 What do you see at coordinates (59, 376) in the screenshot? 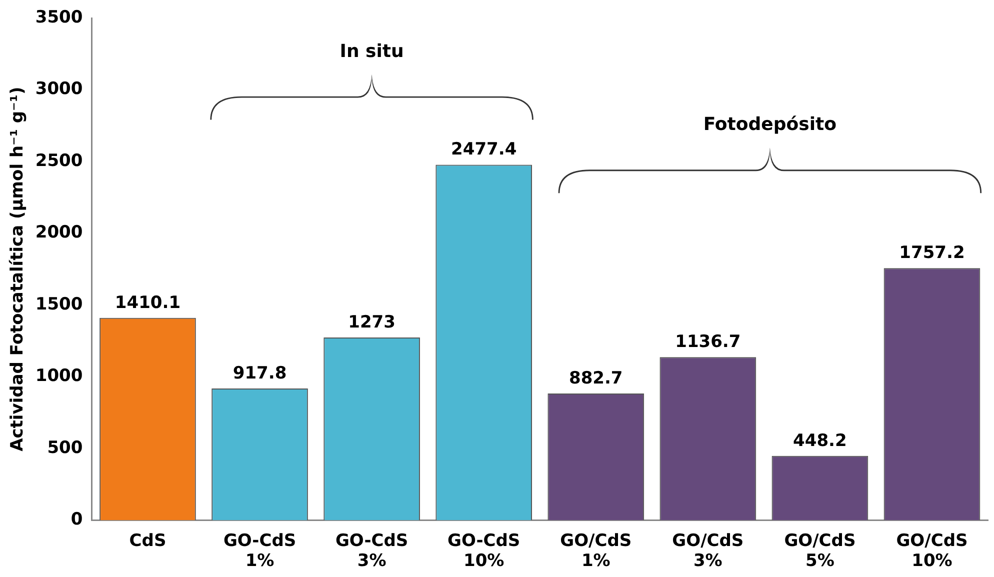
I see `y-tick-label: 1000` at bounding box center [59, 376].